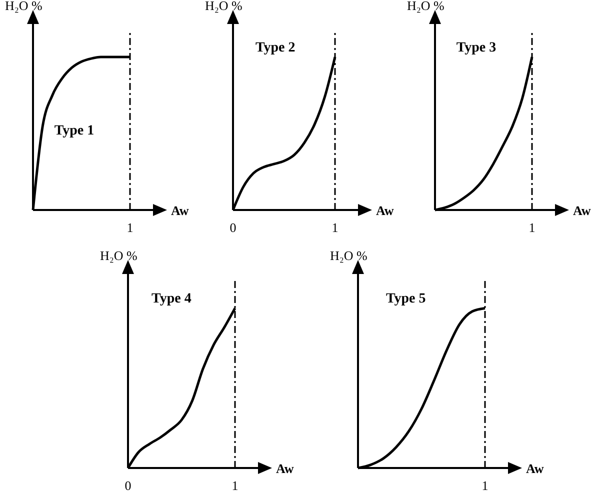 The width and height of the screenshot is (614, 498). Describe the element at coordinates (275, 48) in the screenshot. I see `text: Type 2` at that location.